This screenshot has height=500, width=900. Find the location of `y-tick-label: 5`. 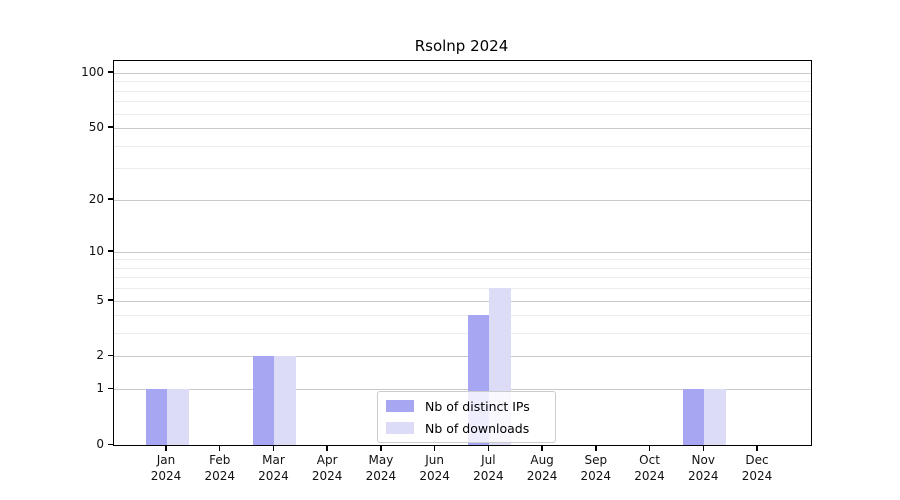

y-tick-label: 5 is located at coordinates (100, 299).